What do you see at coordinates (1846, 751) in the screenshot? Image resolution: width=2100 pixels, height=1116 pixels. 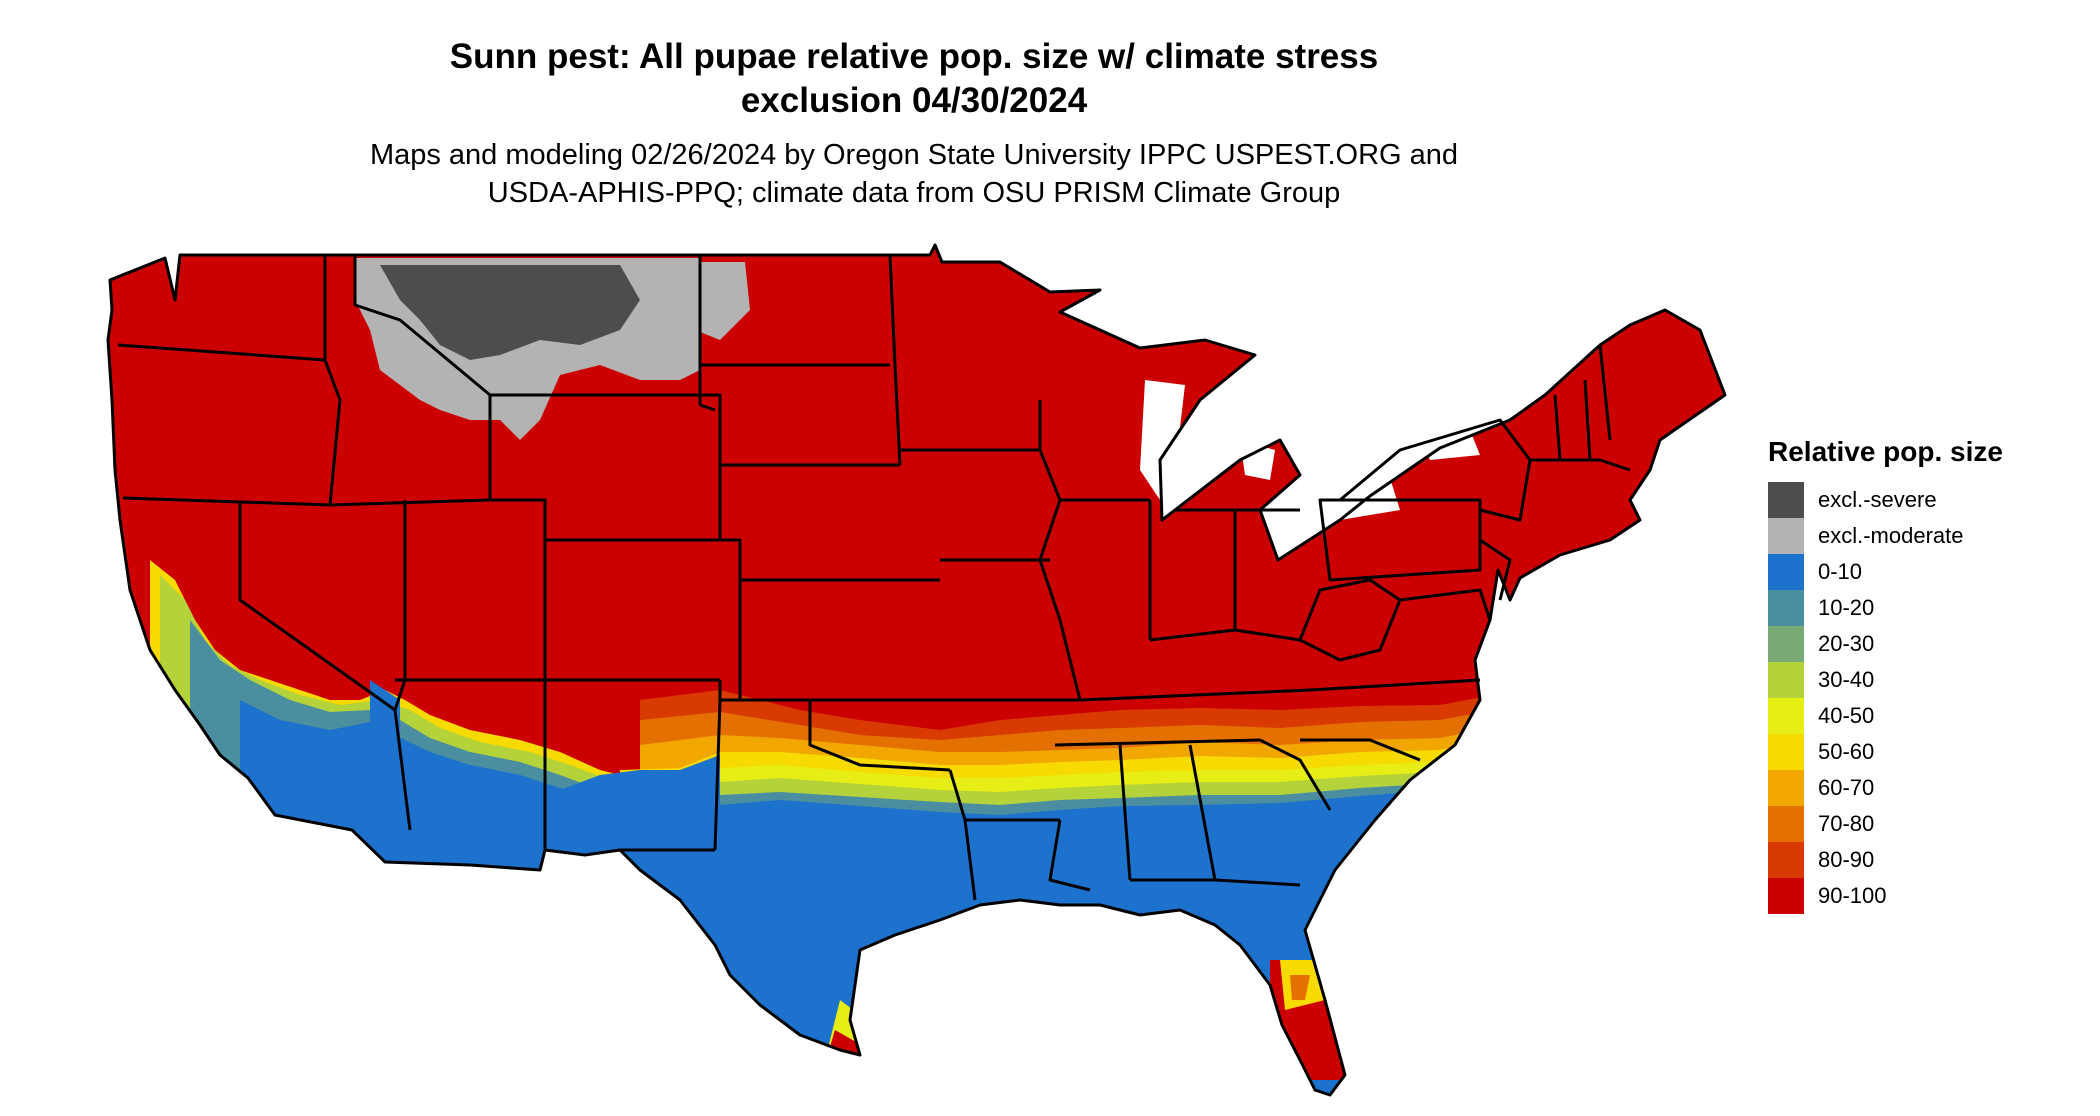 I see `legend-label: 50-60` at bounding box center [1846, 751].